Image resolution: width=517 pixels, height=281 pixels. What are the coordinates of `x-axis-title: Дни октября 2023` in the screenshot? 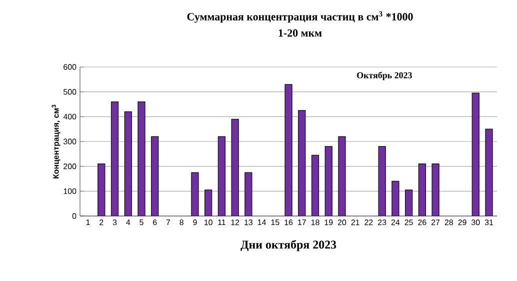 It's located at (288, 246).